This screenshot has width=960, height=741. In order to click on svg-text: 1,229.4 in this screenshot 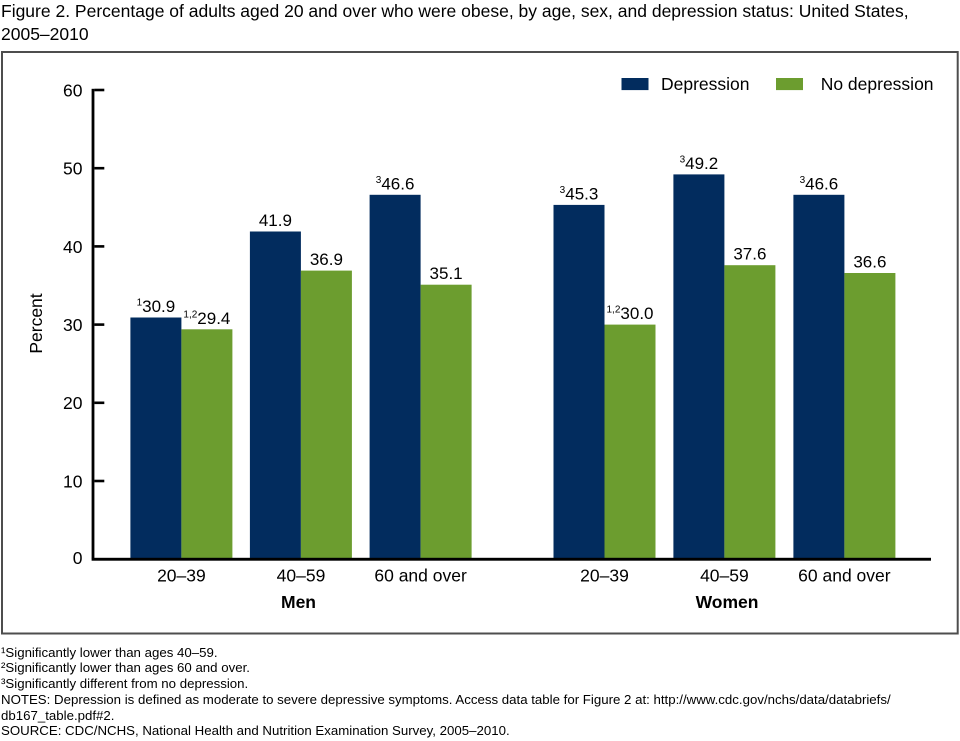, I will do `click(206, 318)`.